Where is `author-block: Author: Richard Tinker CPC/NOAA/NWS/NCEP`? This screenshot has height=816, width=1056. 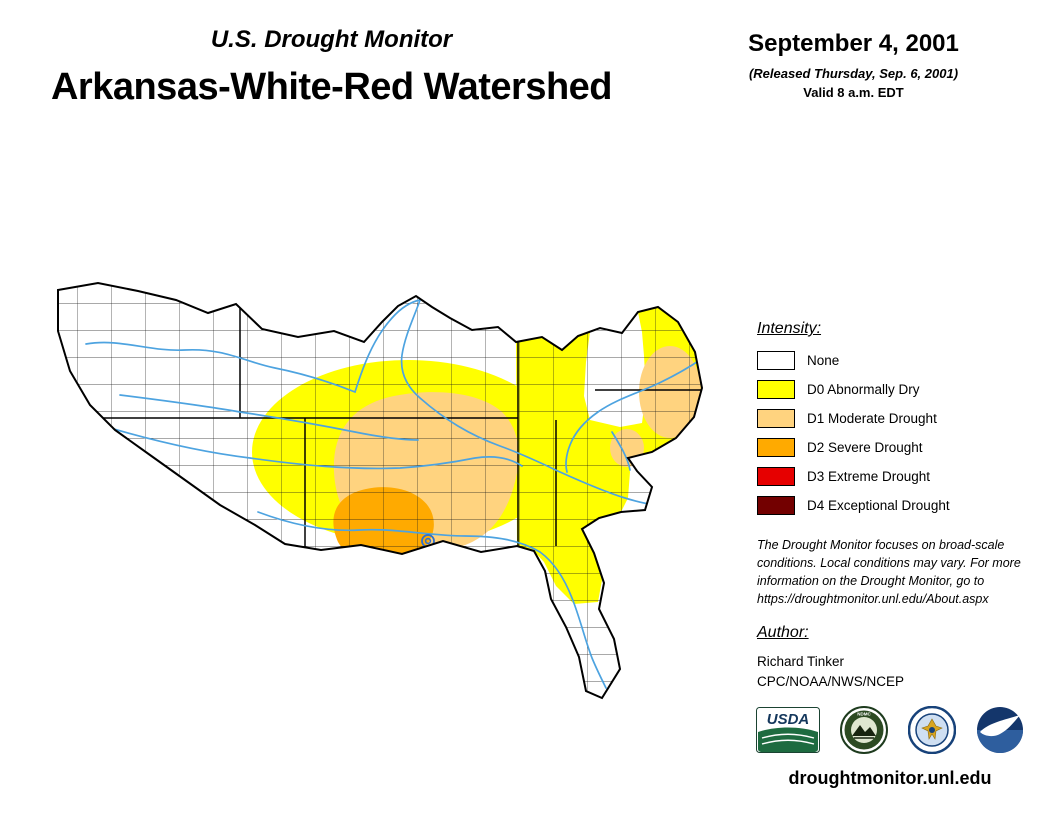
author-block: Author: Richard Tinker CPC/NOAA/NWS/NCEP is located at coordinates (830, 656).